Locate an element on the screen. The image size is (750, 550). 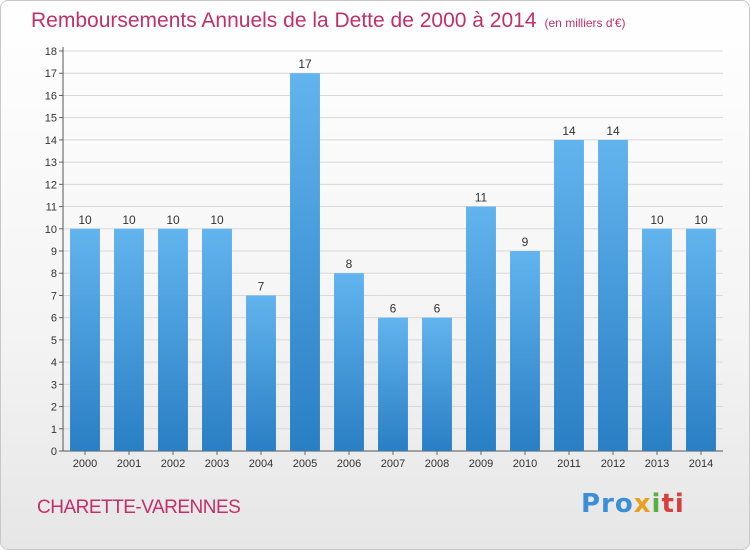
y-tick-label: 6 is located at coordinates (54, 319).